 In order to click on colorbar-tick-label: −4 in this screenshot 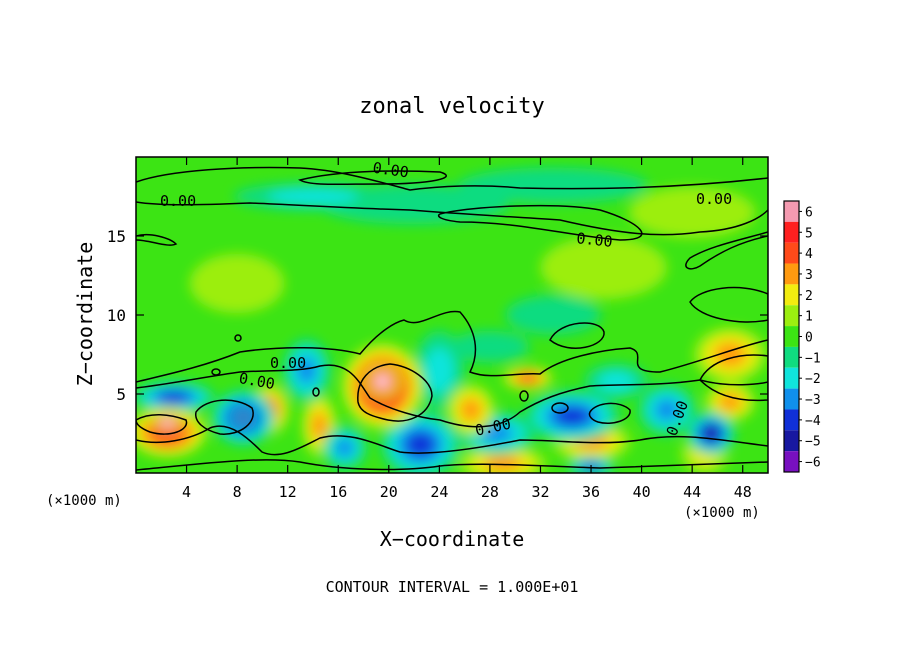, I will do `click(813, 421)`.